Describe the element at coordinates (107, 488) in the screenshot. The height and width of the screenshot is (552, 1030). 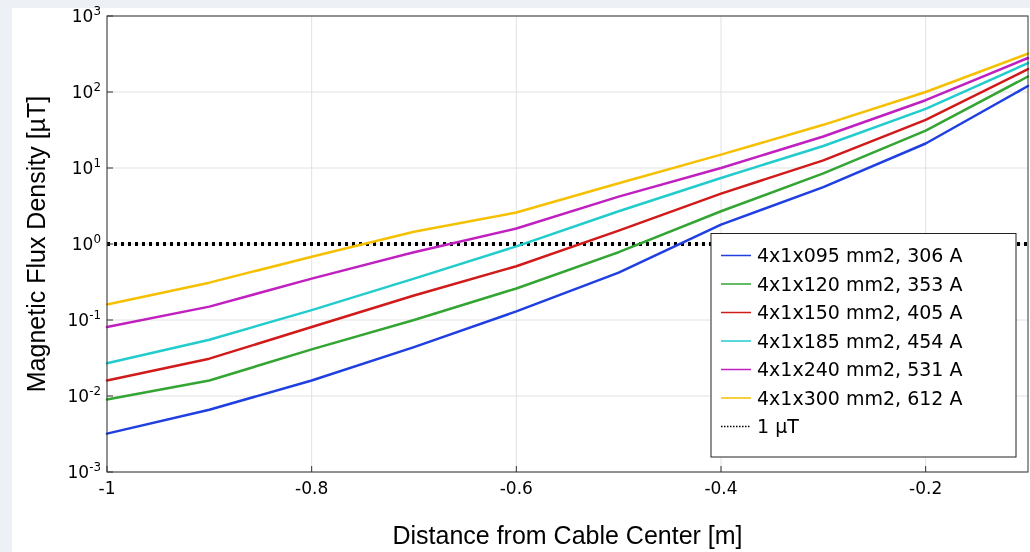
I see `x-tick-label: -1` at that location.